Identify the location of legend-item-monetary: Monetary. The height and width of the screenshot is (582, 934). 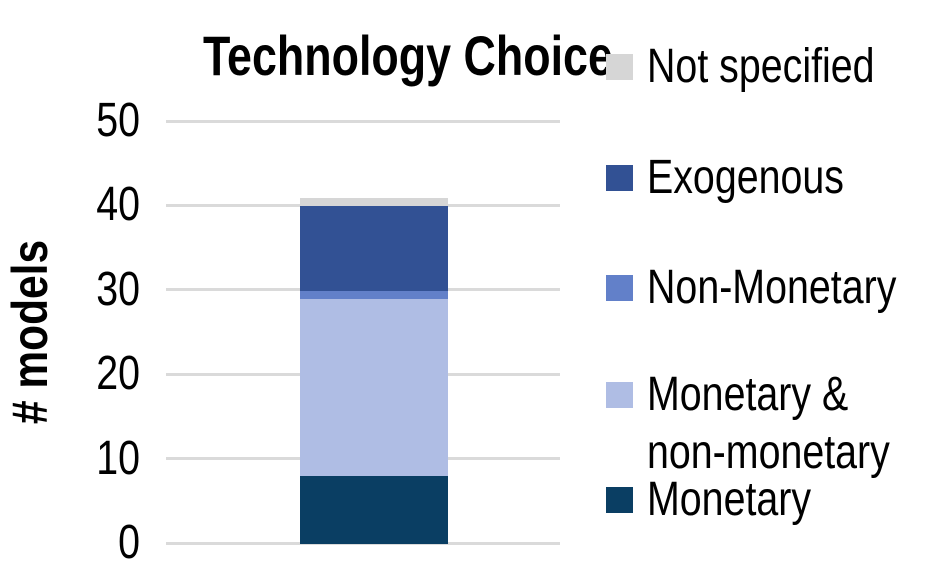
(770, 500).